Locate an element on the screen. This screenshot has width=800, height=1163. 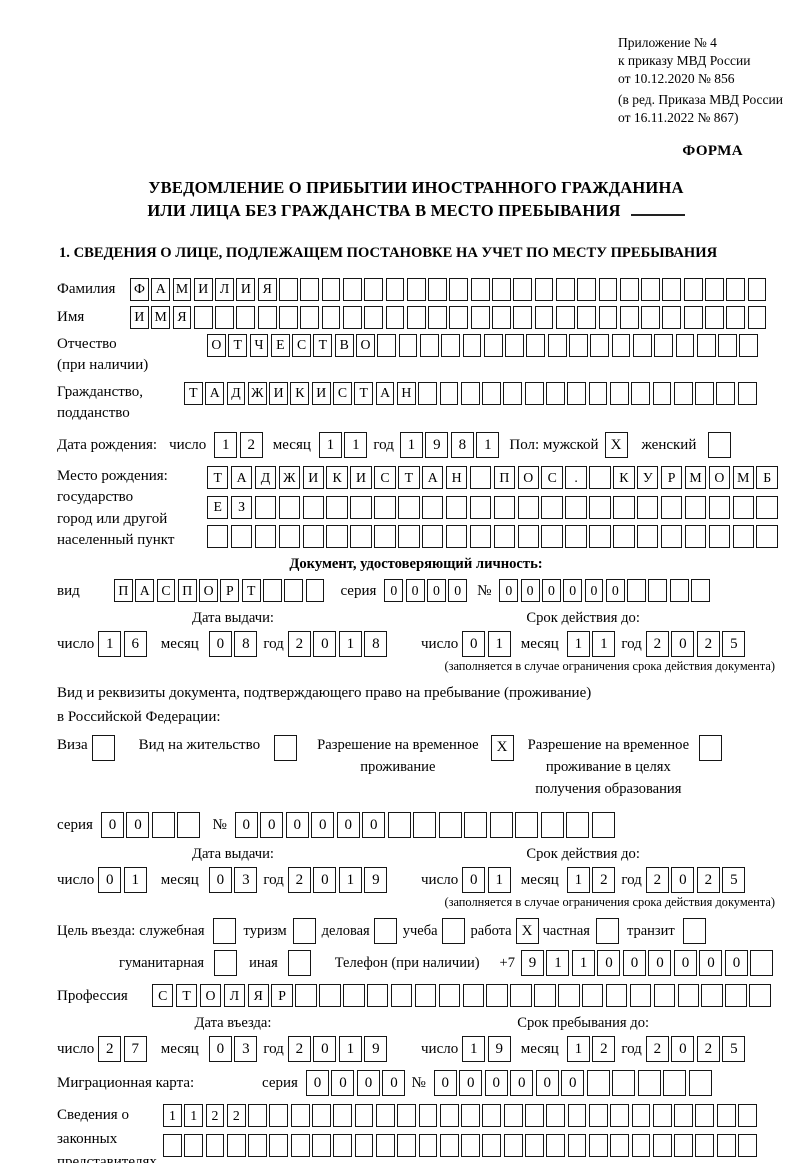
form-cell: П is located at coordinates (187, 591).